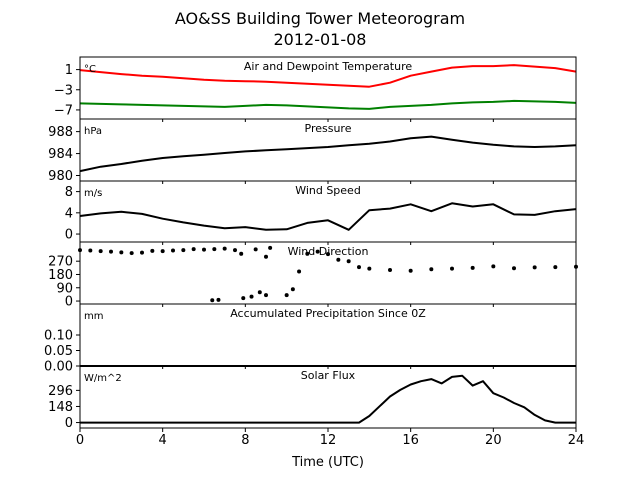 The width and height of the screenshot is (640, 480). Describe the element at coordinates (410, 440) in the screenshot. I see `x-tick-label: 16` at that location.